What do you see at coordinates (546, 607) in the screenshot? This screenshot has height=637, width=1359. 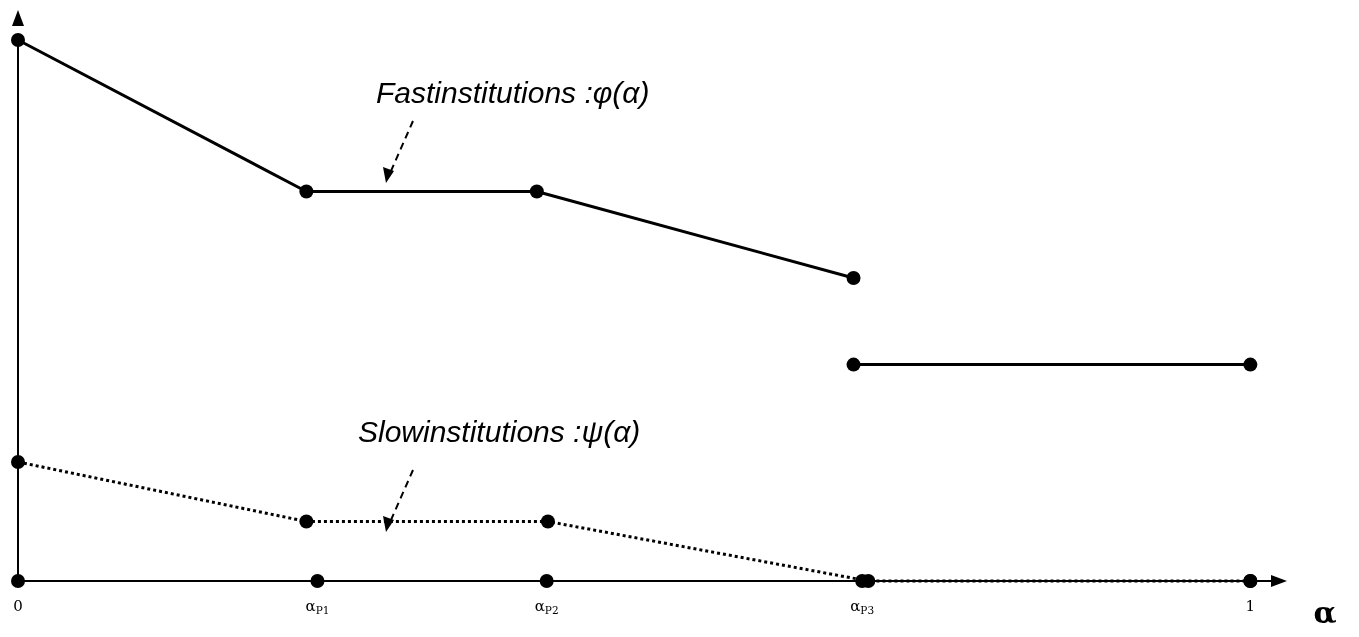 I see `x-tick-label: α$_{P2}$` at bounding box center [546, 607].